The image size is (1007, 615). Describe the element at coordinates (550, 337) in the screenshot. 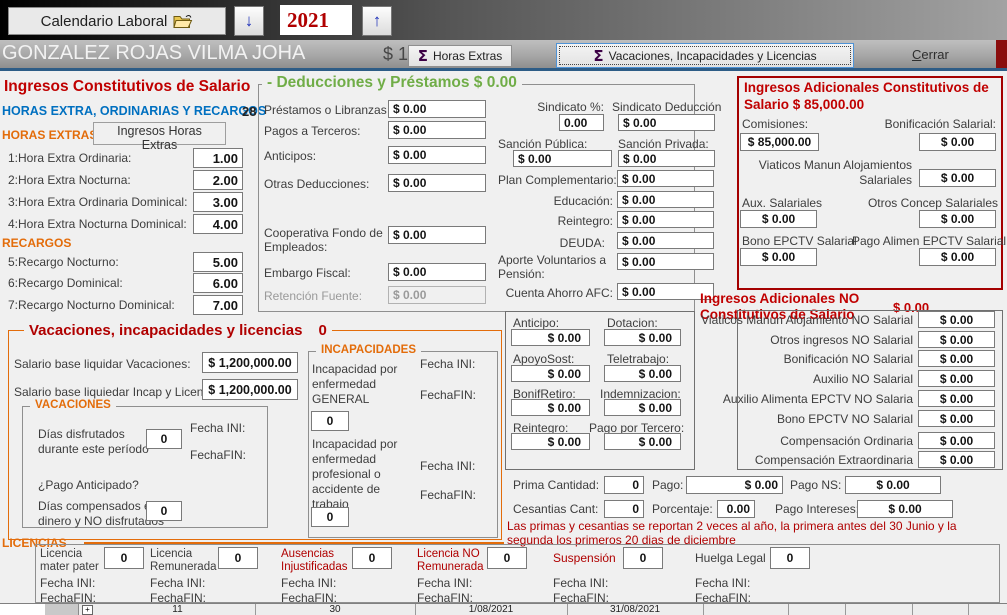

I see `anticipo-input` at that location.